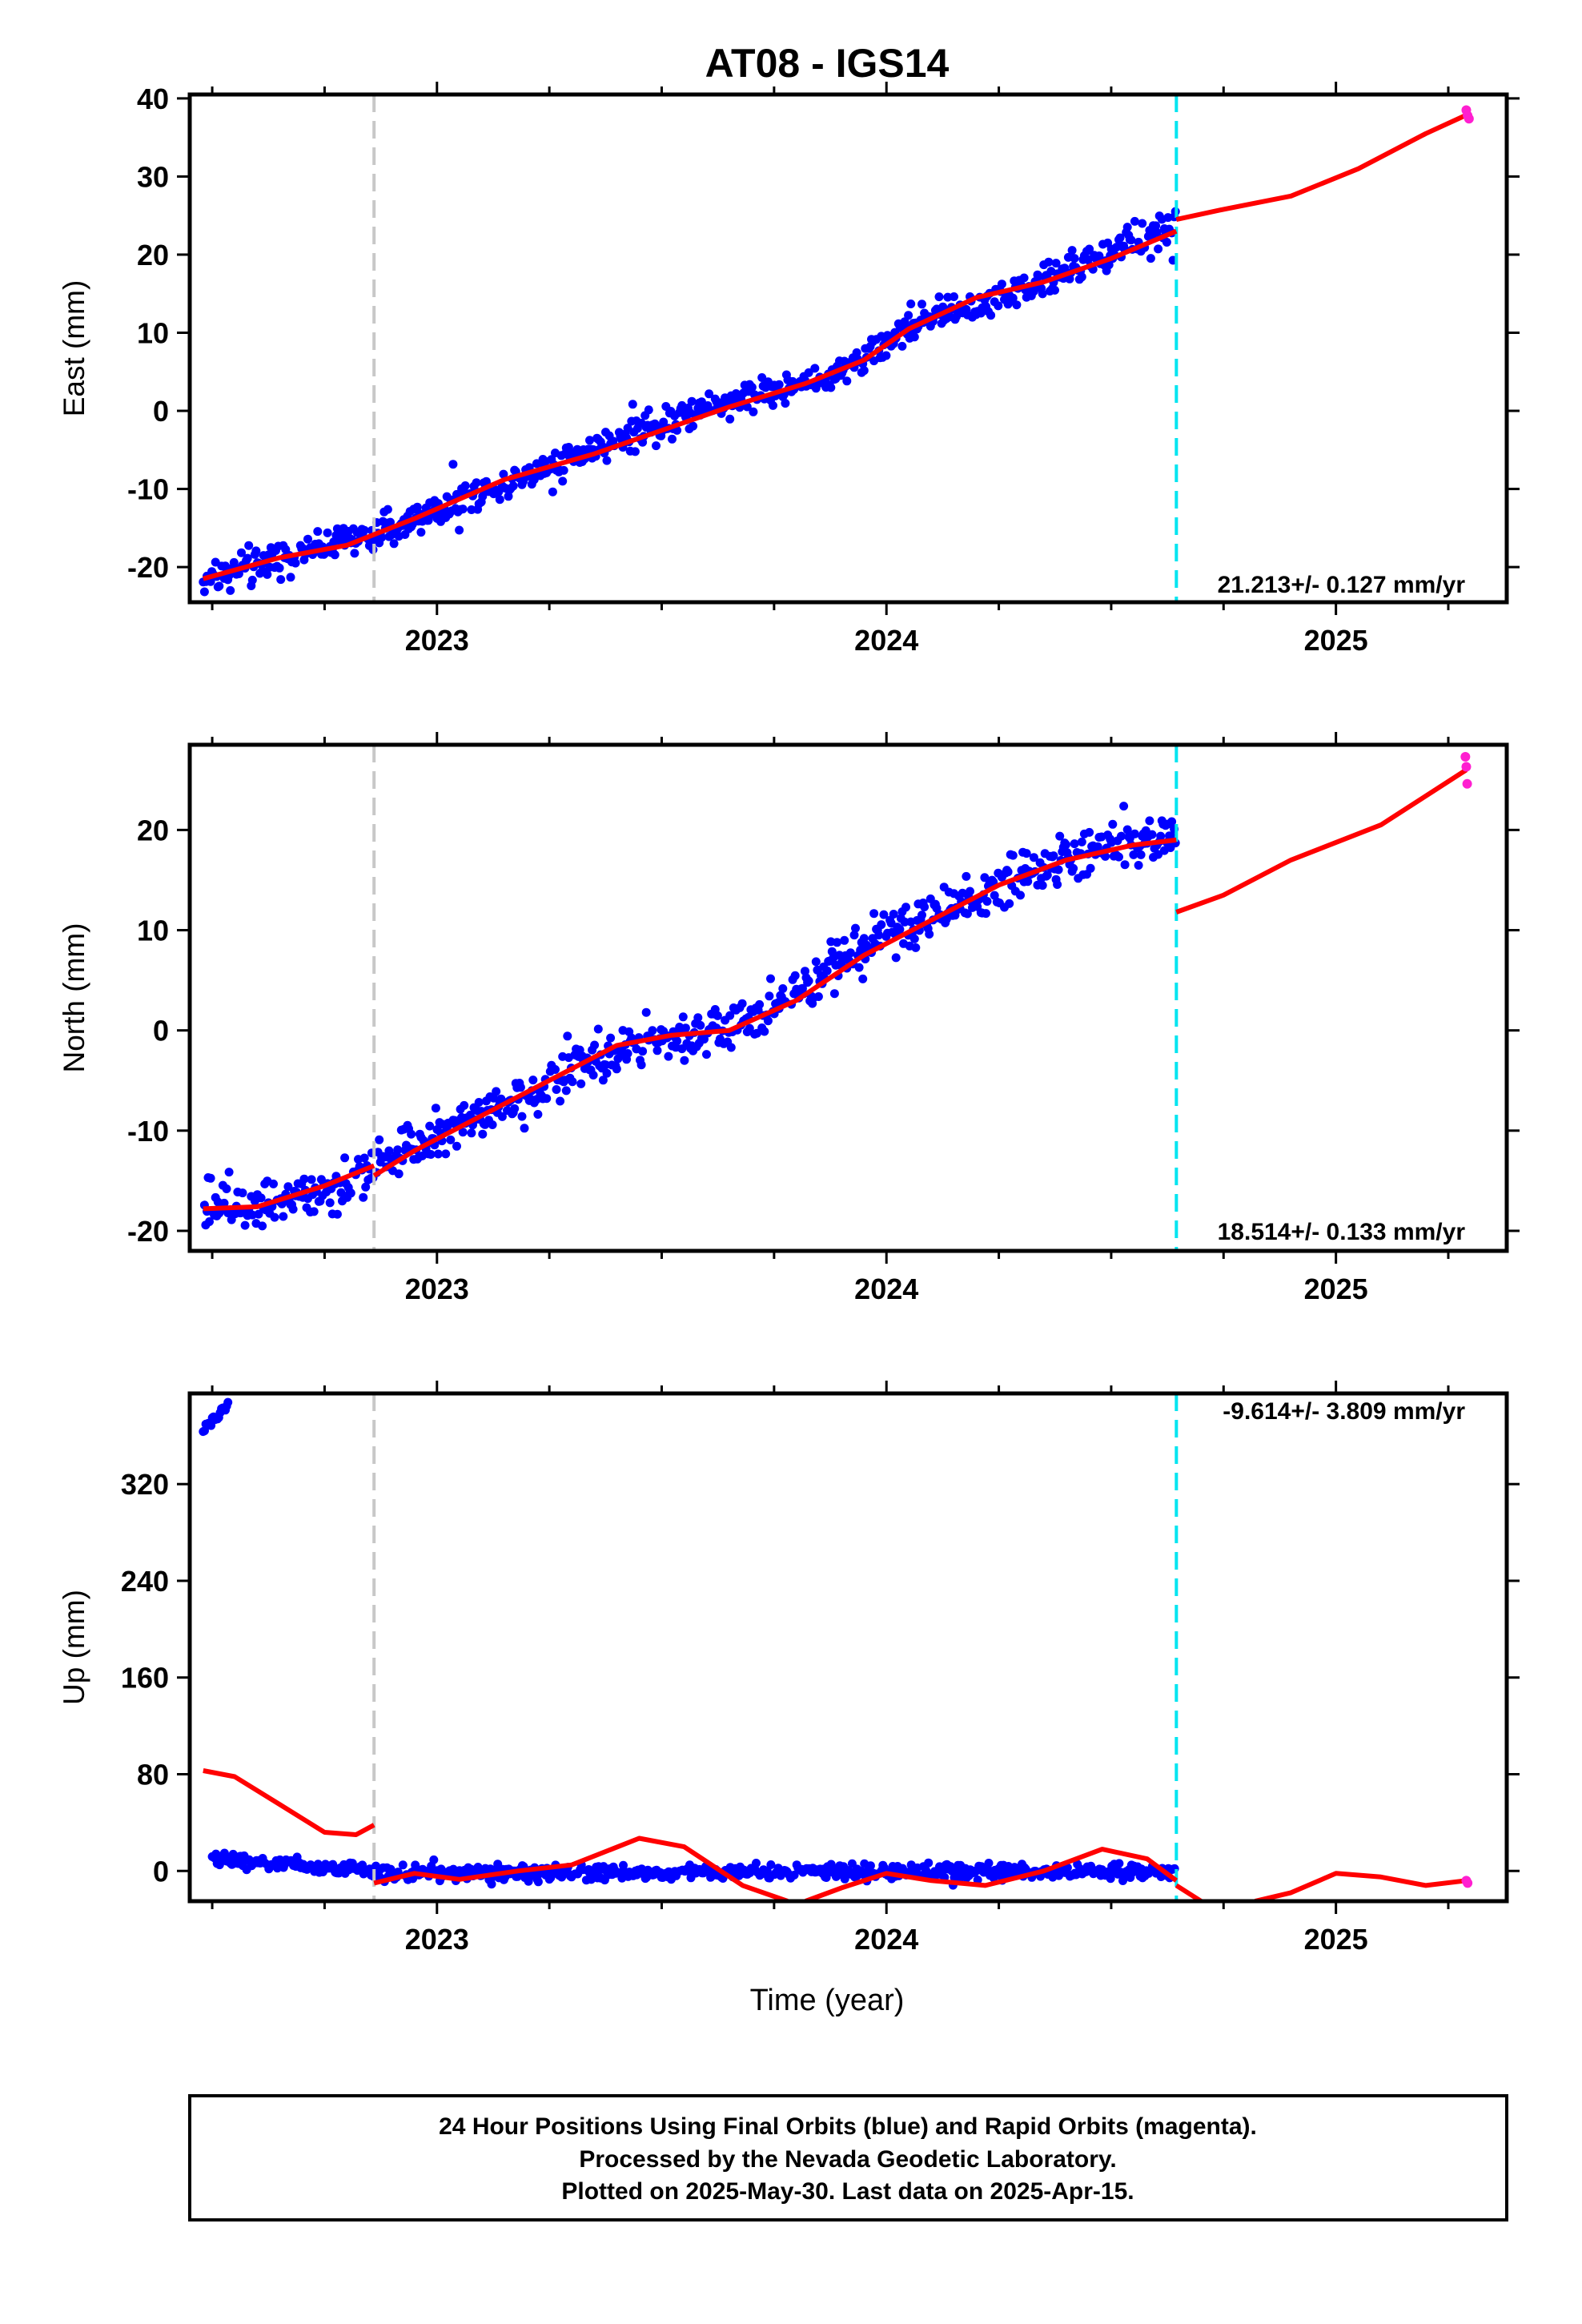 The height and width of the screenshot is (2324, 1582). I want to click on y-tick-label: 10, so click(153, 931).